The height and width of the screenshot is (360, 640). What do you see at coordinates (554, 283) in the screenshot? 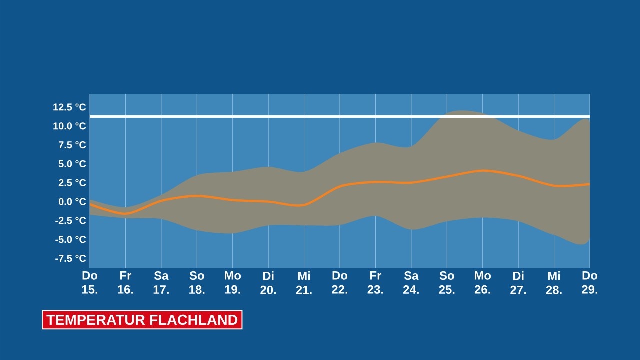
I see `x-tick-label: Mi 28.` at bounding box center [554, 283].